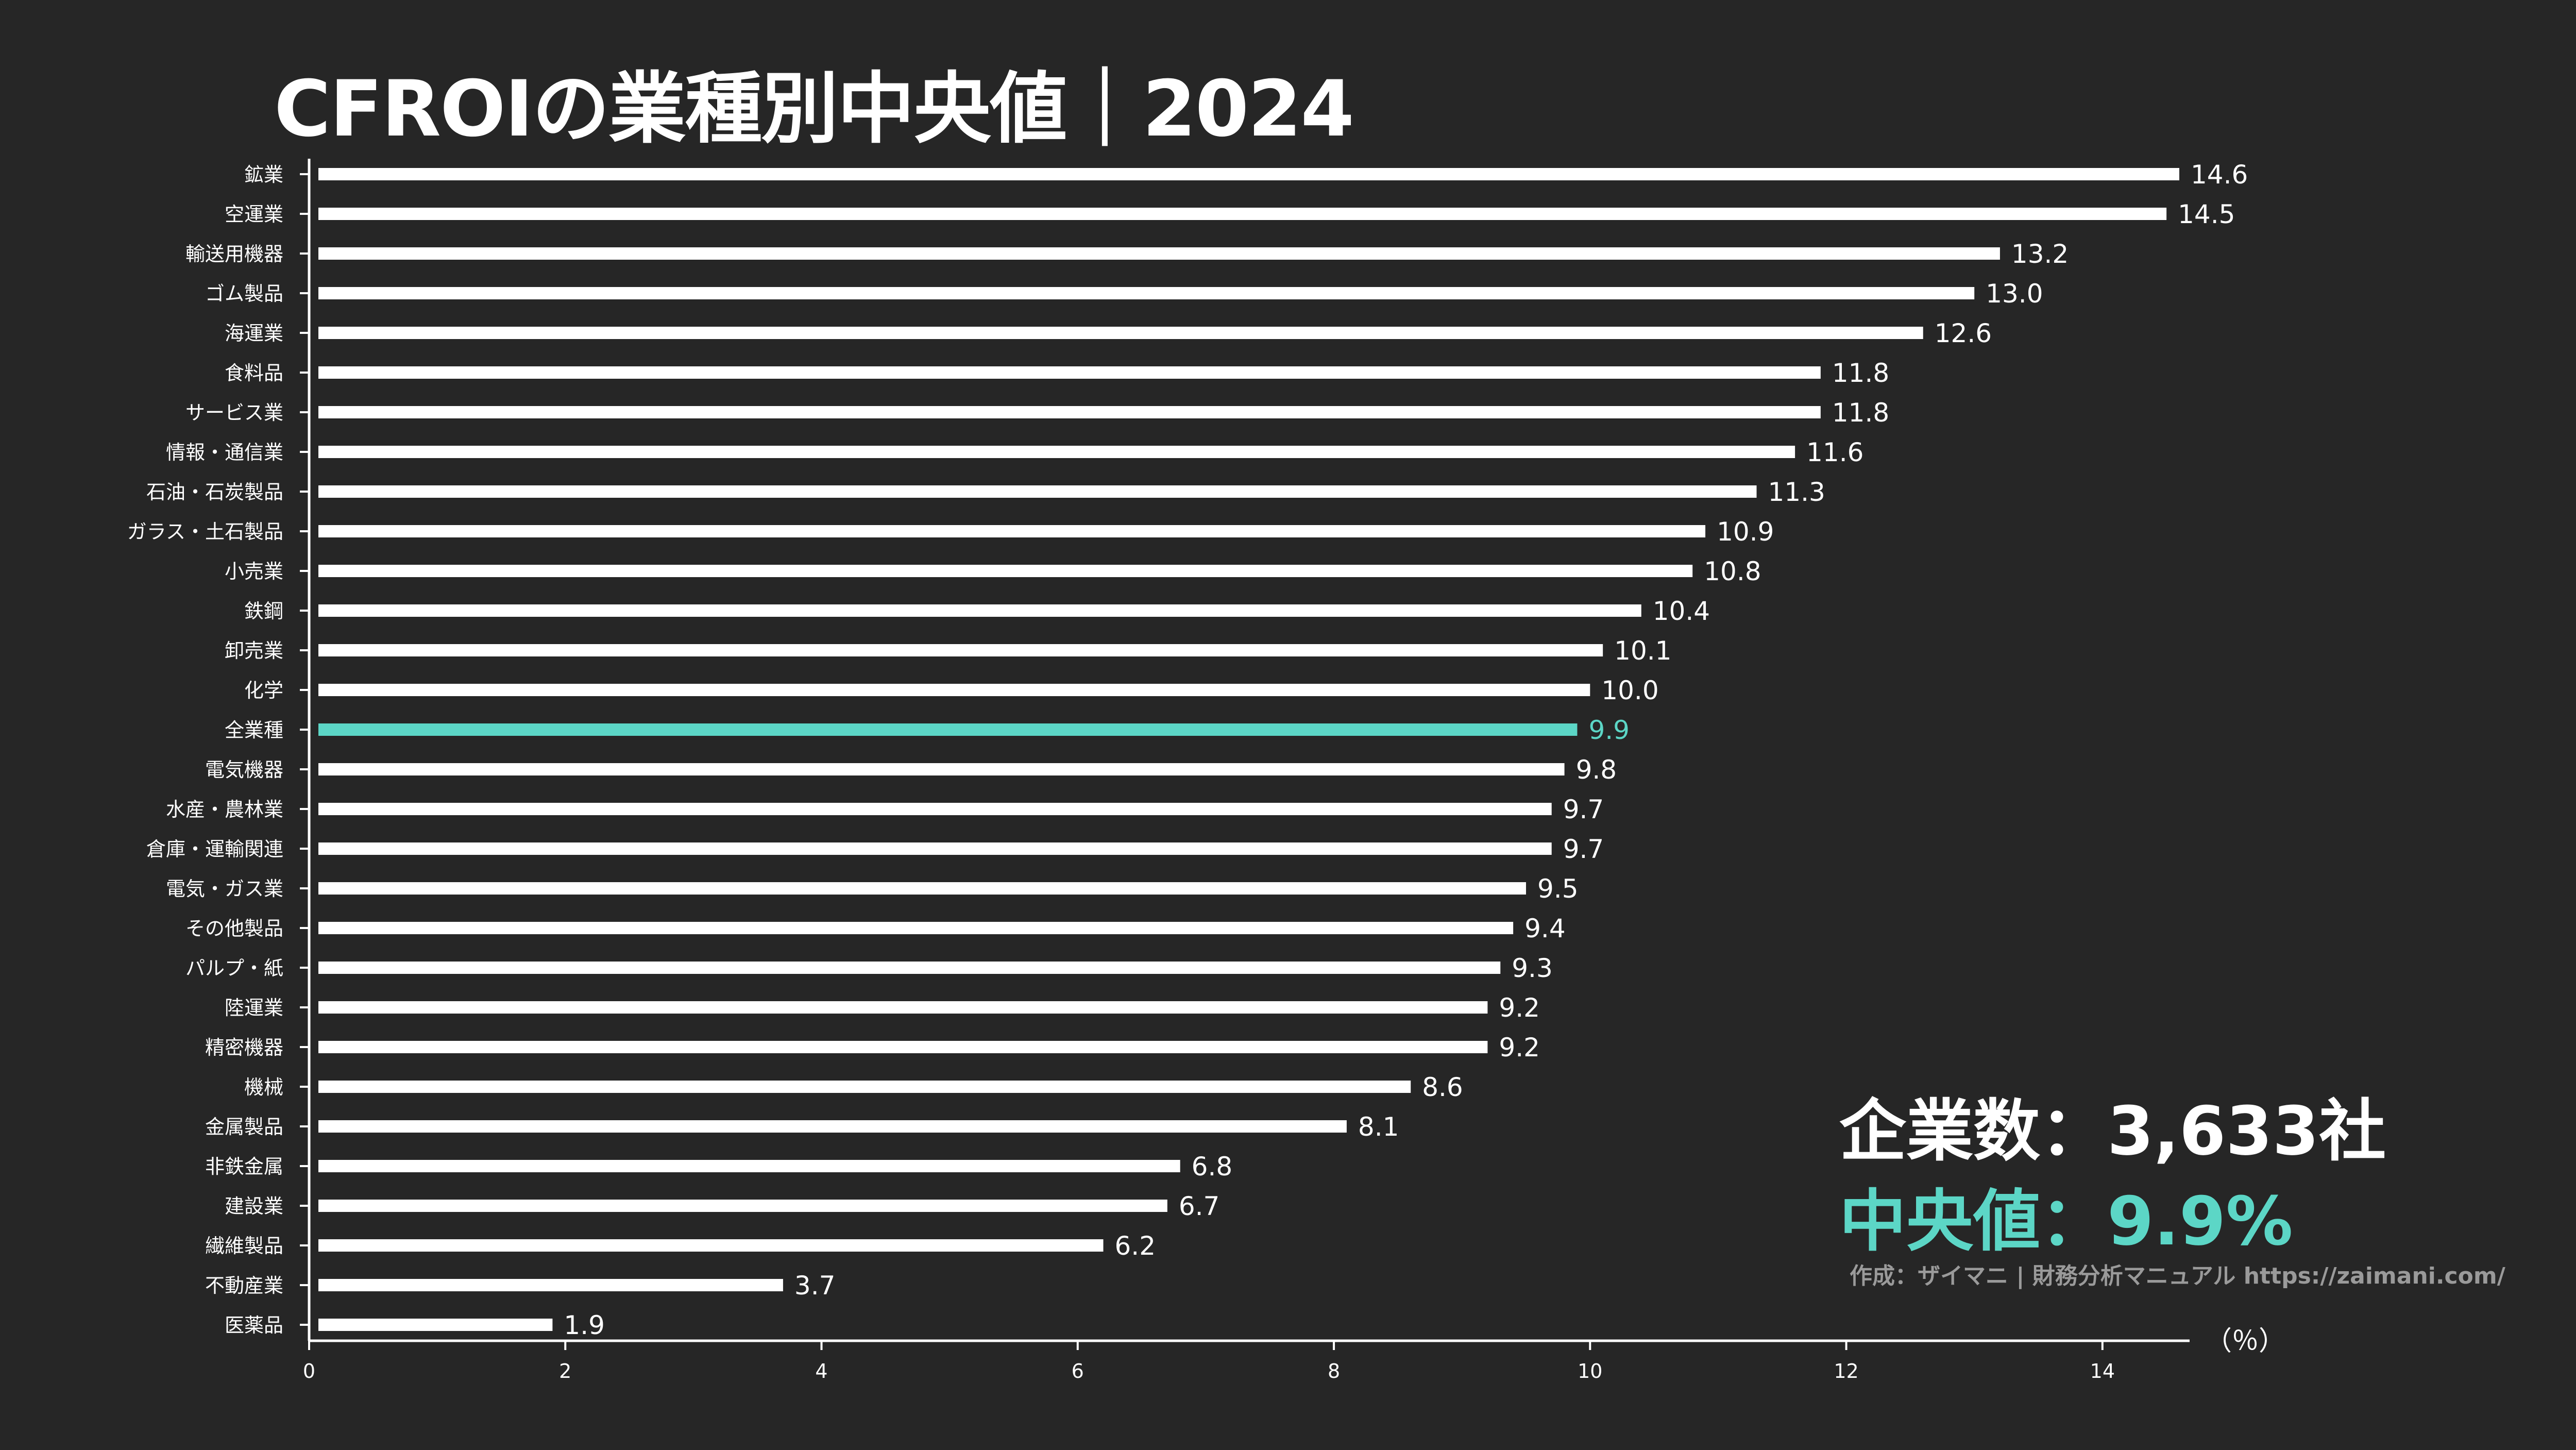  Describe the element at coordinates (1846, 1371) in the screenshot. I see `x-tick-label: 12` at that location.